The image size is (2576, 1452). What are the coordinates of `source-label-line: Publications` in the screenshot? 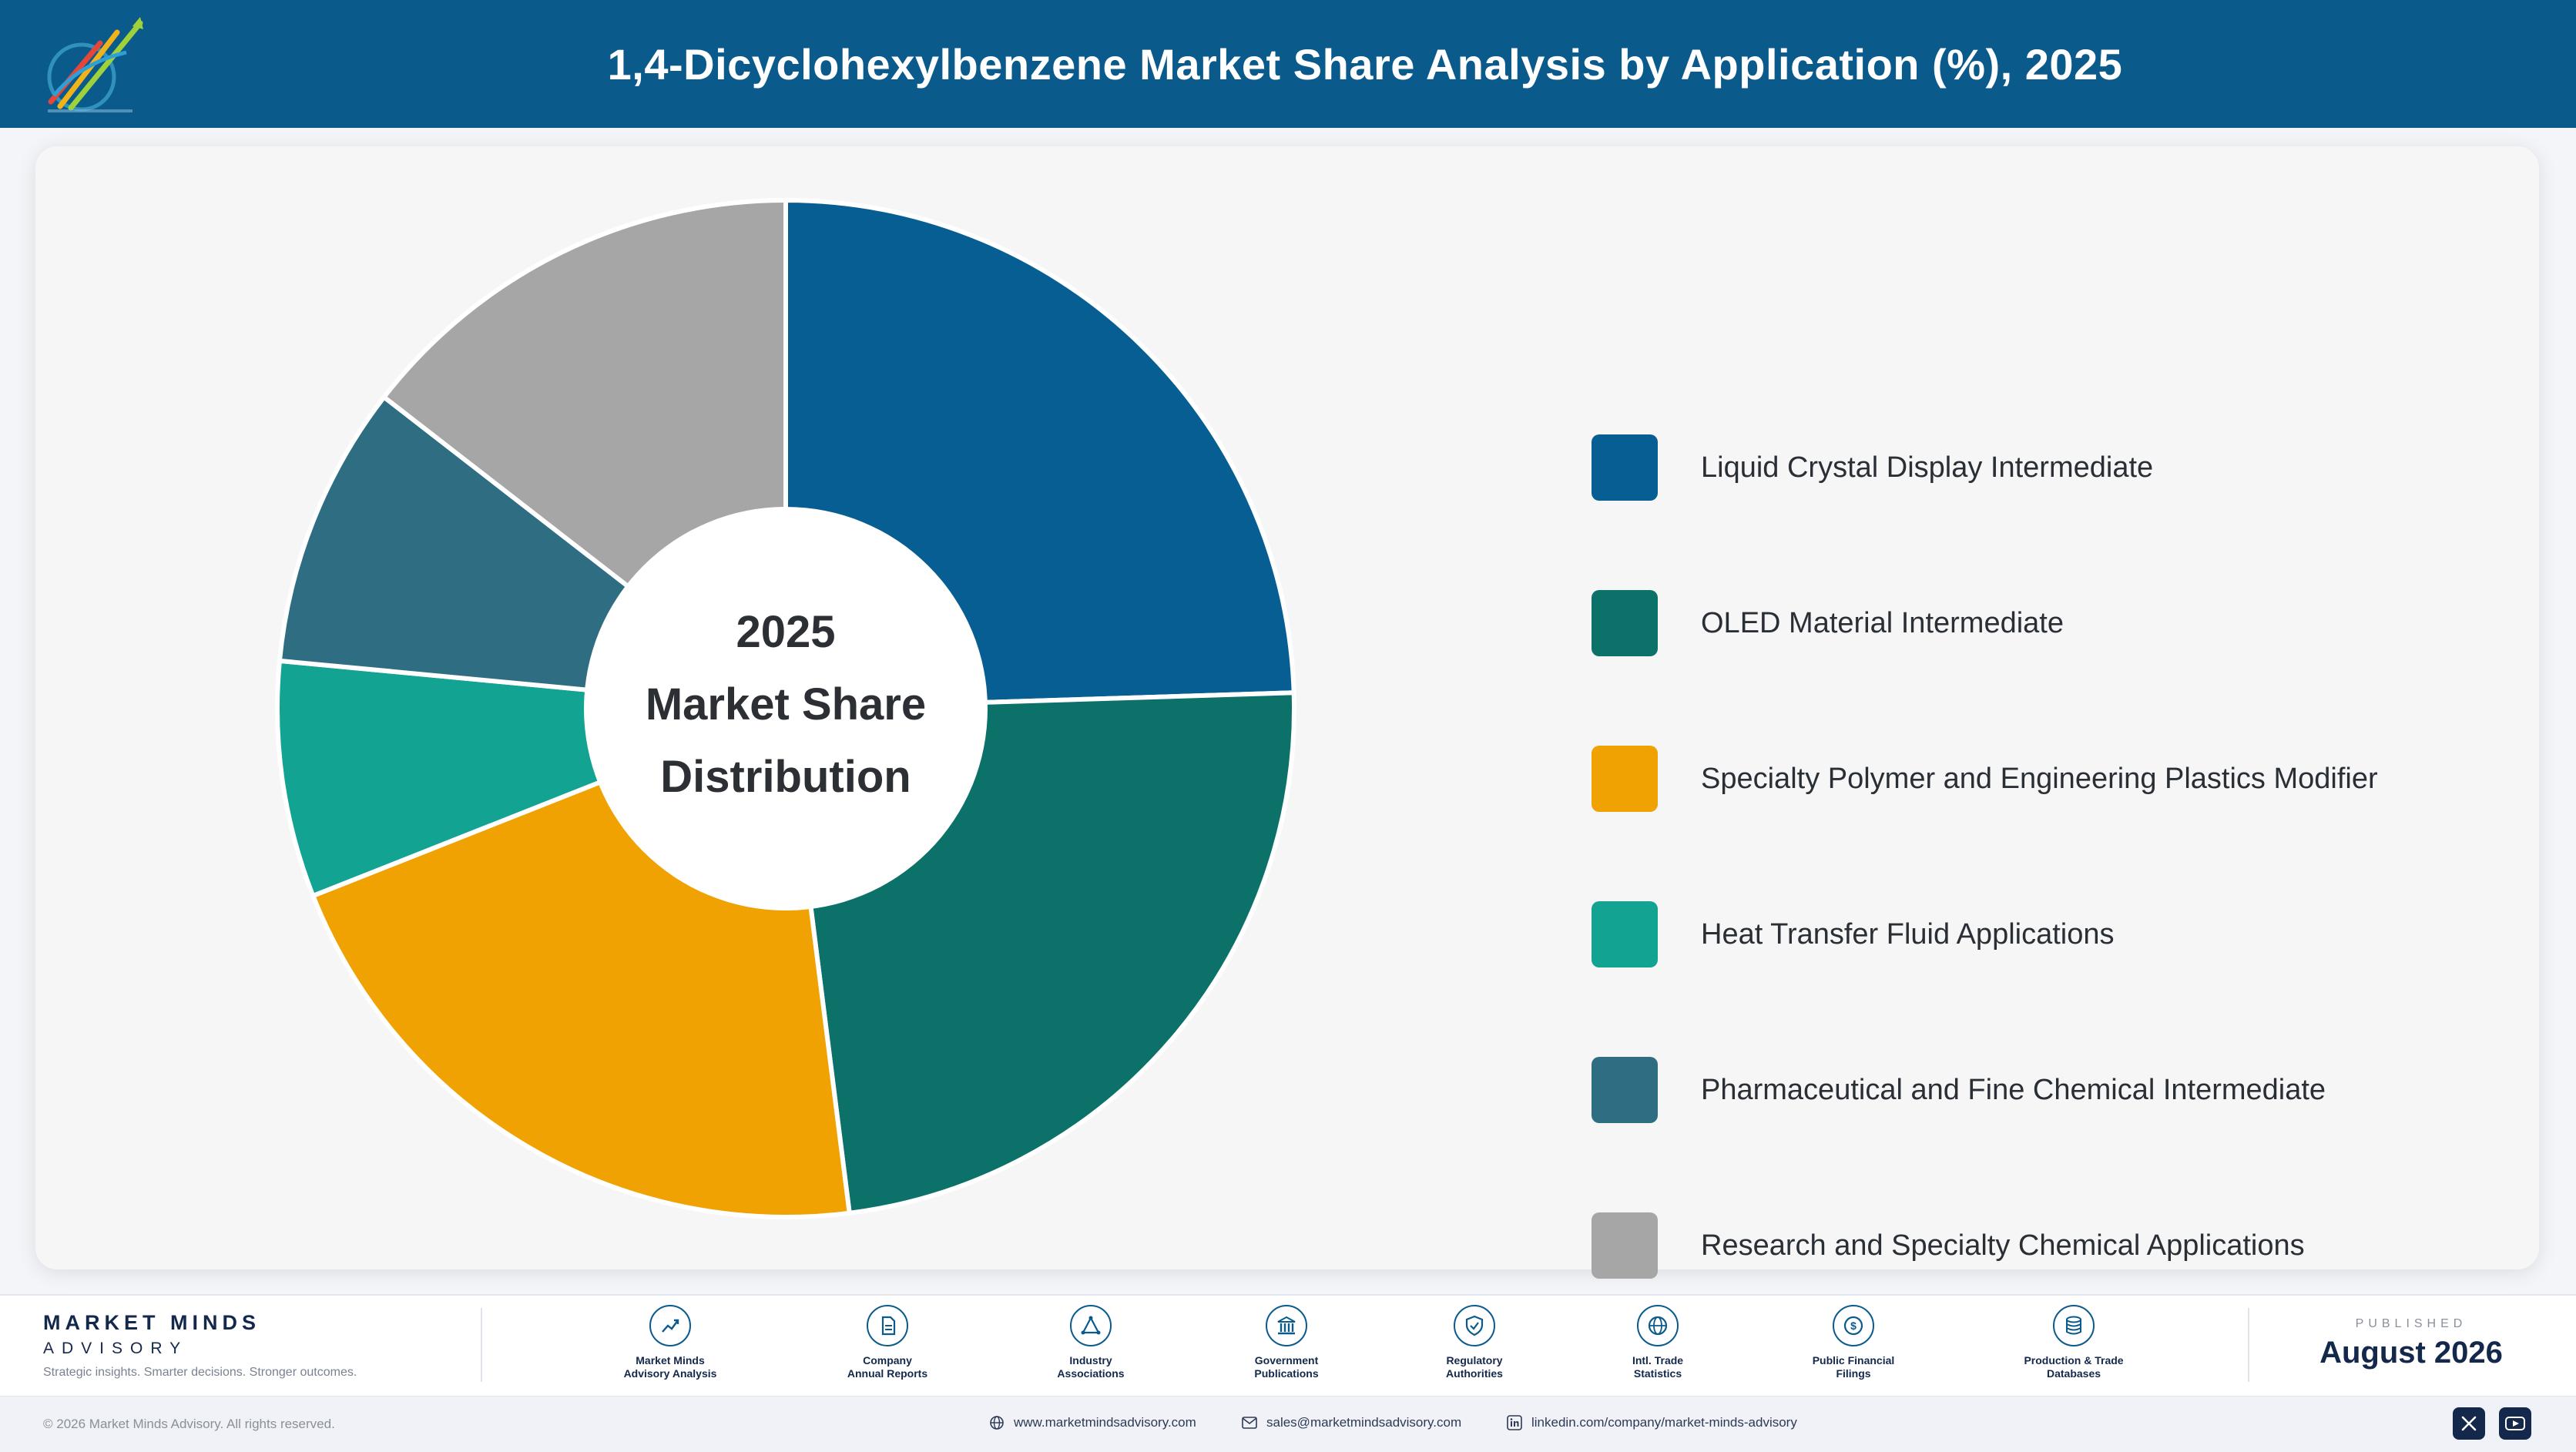 It's located at (1286, 1373).